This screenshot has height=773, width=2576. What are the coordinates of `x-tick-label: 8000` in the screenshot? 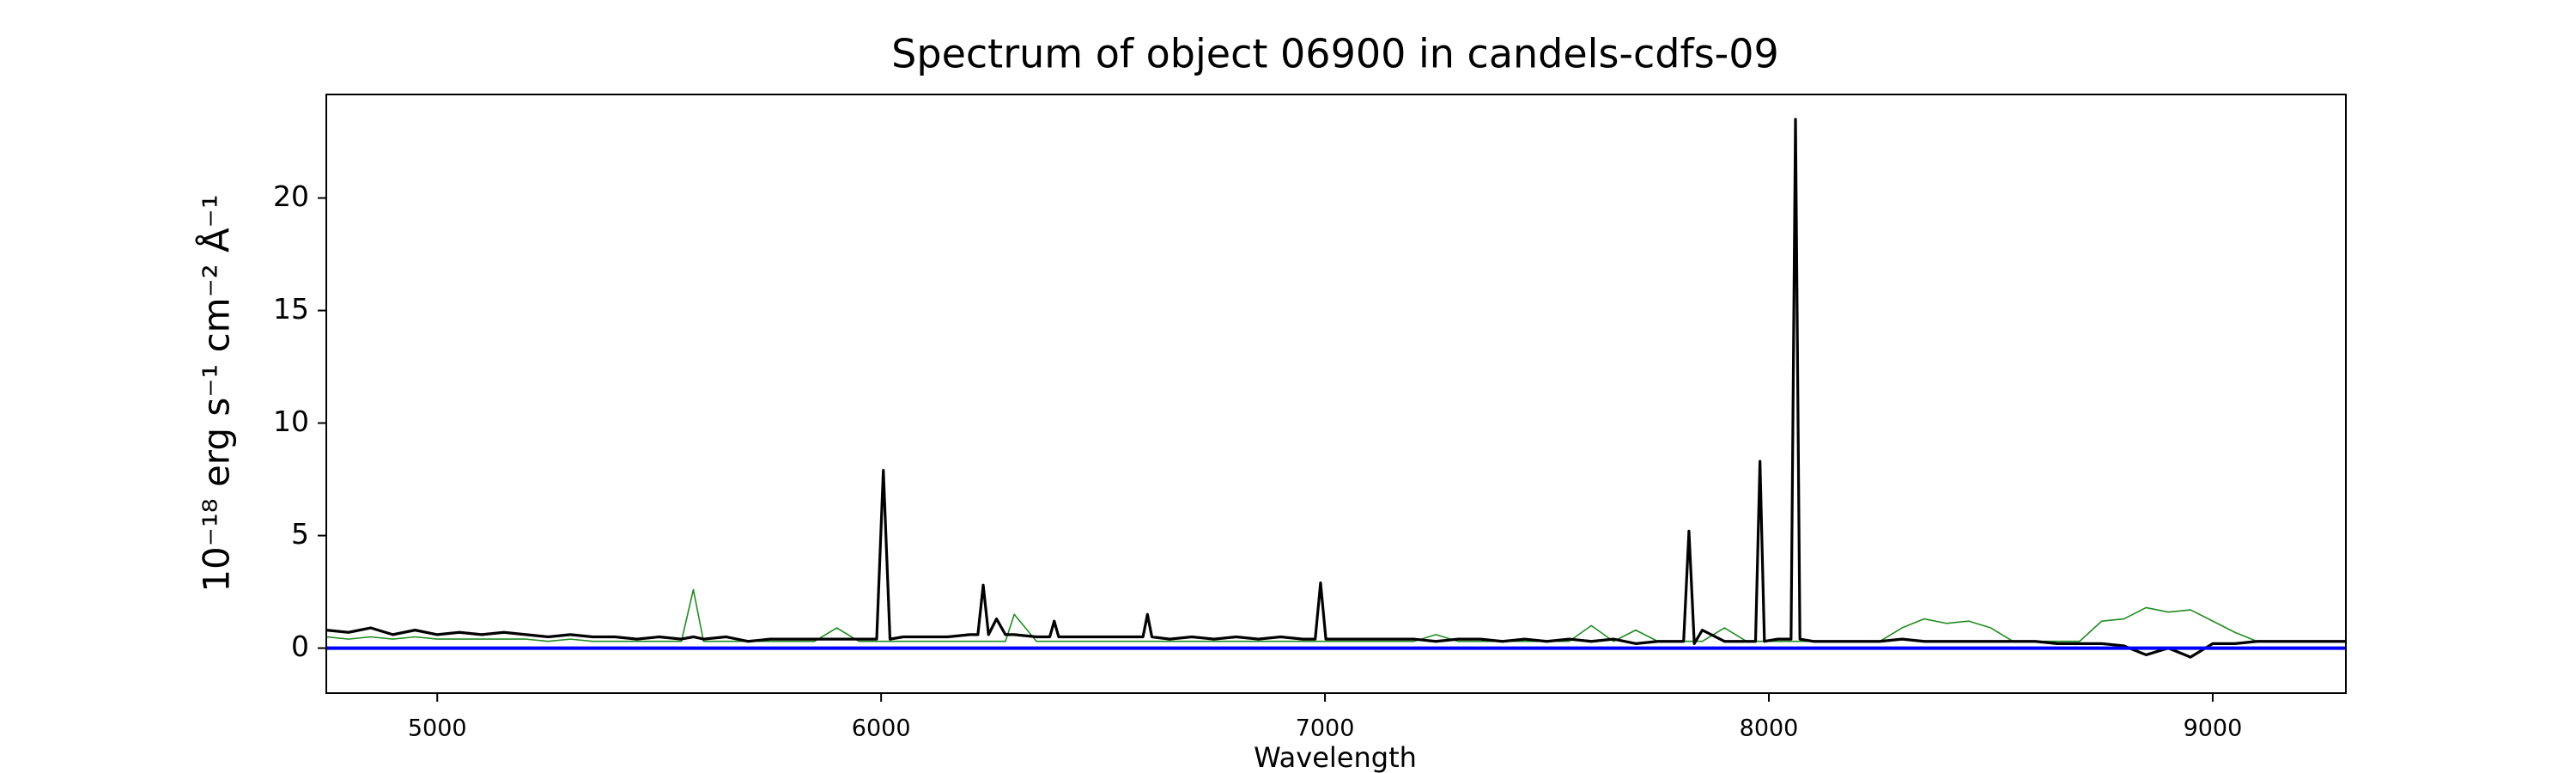 It's located at (1770, 728).